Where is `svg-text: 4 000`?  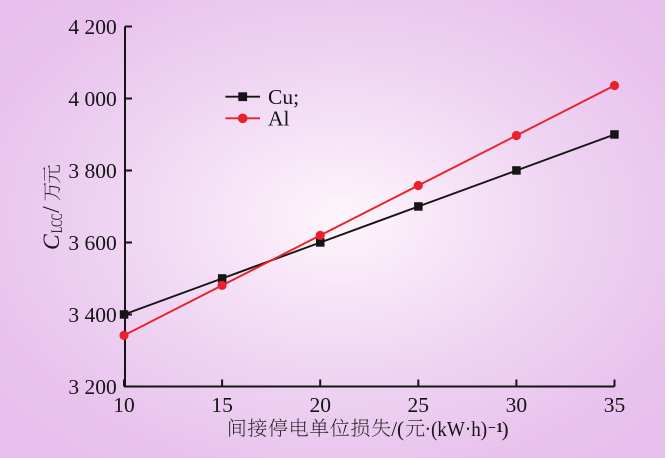 svg-text: 4 000 is located at coordinates (92, 99).